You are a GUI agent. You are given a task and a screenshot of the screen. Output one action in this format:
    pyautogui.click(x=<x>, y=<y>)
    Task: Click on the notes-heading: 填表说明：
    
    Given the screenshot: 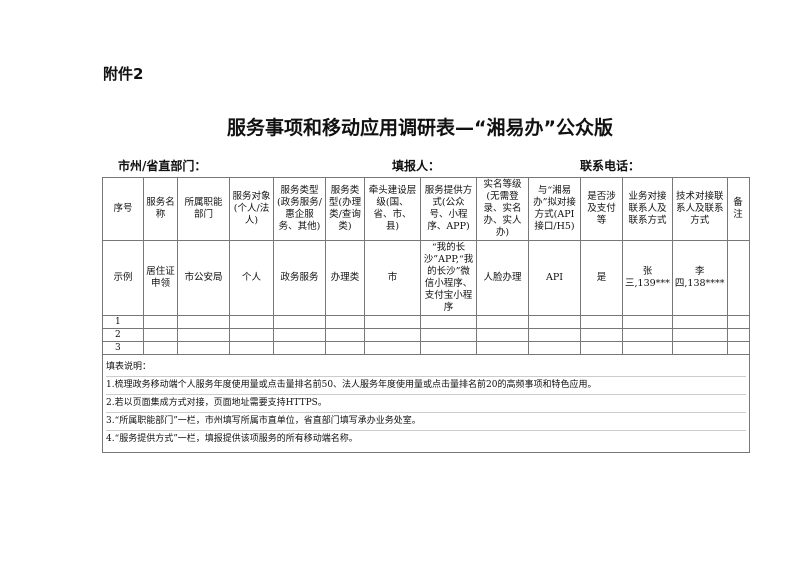 What is the action you would take?
    pyautogui.click(x=426, y=368)
    